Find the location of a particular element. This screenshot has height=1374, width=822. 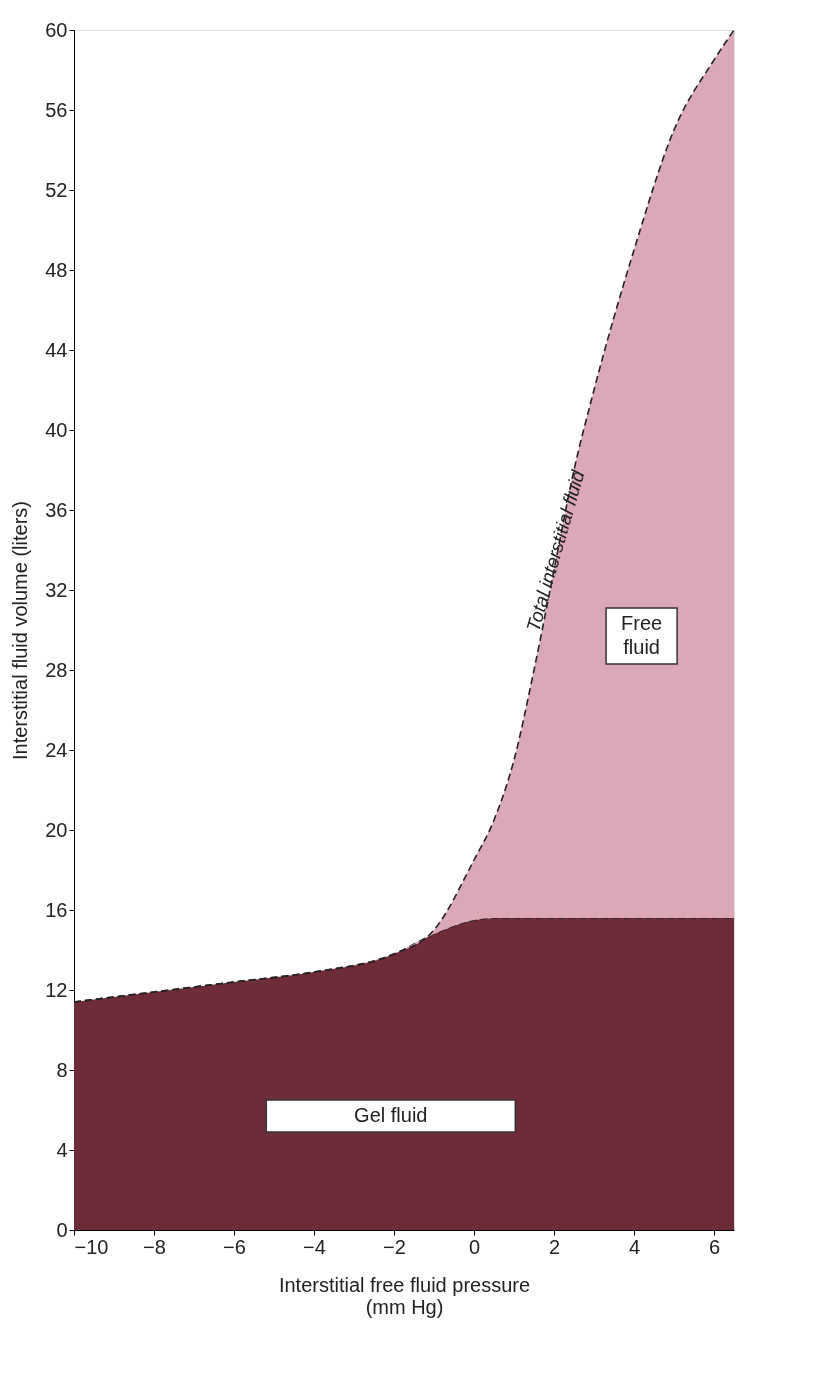

y-tick-label: 4 is located at coordinates (62, 1149).